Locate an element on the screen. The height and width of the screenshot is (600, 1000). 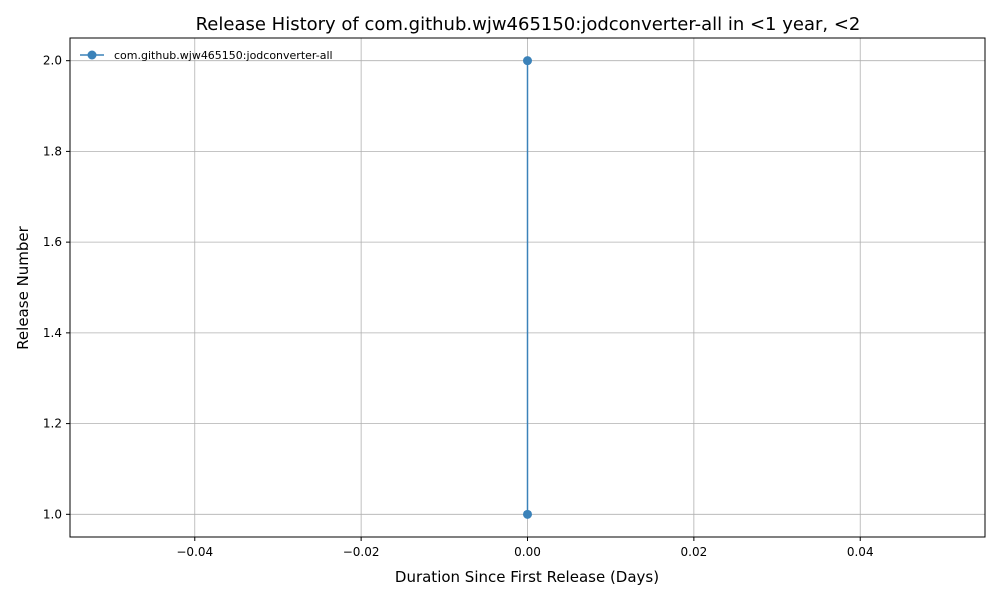
legend: com.github.wjw465150:jodconverter-all is located at coordinates (206, 55).